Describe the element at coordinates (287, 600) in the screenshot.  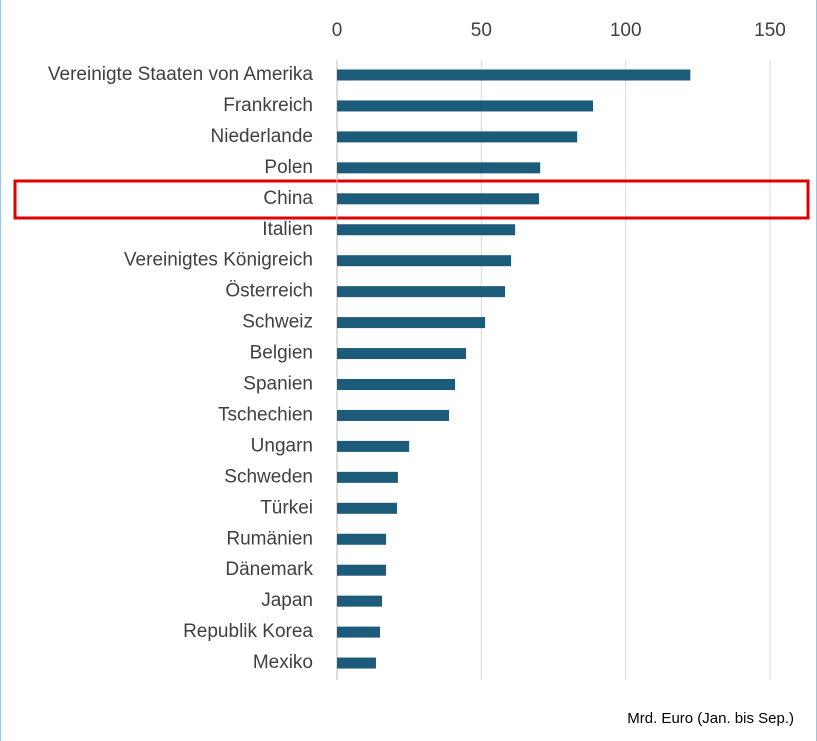
I see `y-tick-label: Japan` at that location.